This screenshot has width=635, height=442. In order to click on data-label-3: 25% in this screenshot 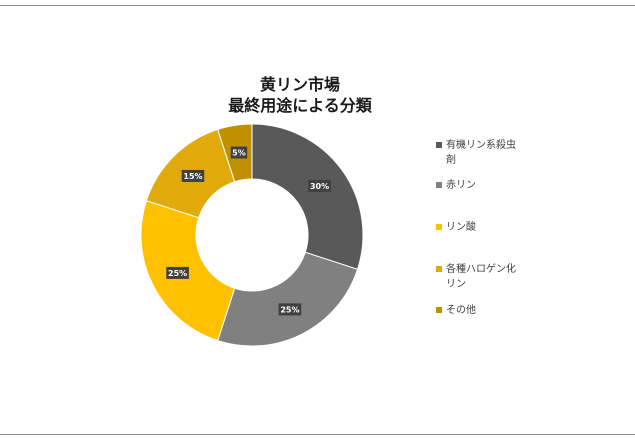, I will do `click(177, 272)`.